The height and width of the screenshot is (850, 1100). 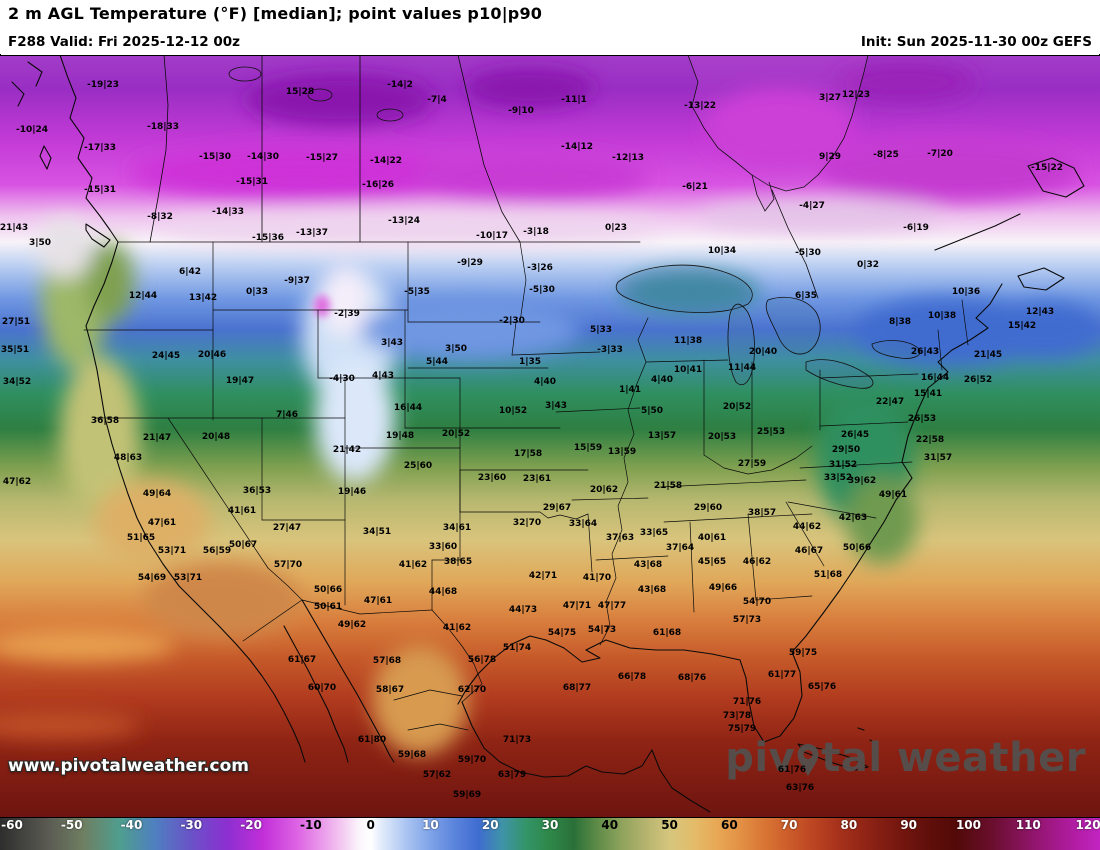 I want to click on map-bottom-border, so click(x=550, y=817).